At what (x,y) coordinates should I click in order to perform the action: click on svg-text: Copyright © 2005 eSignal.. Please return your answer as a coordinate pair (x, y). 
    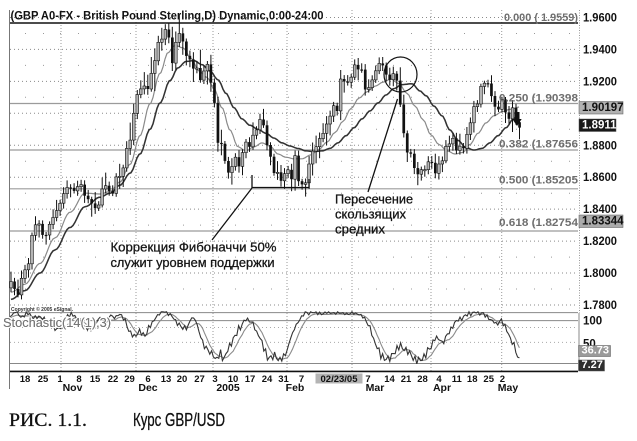
    Looking at the image, I should click on (42, 309).